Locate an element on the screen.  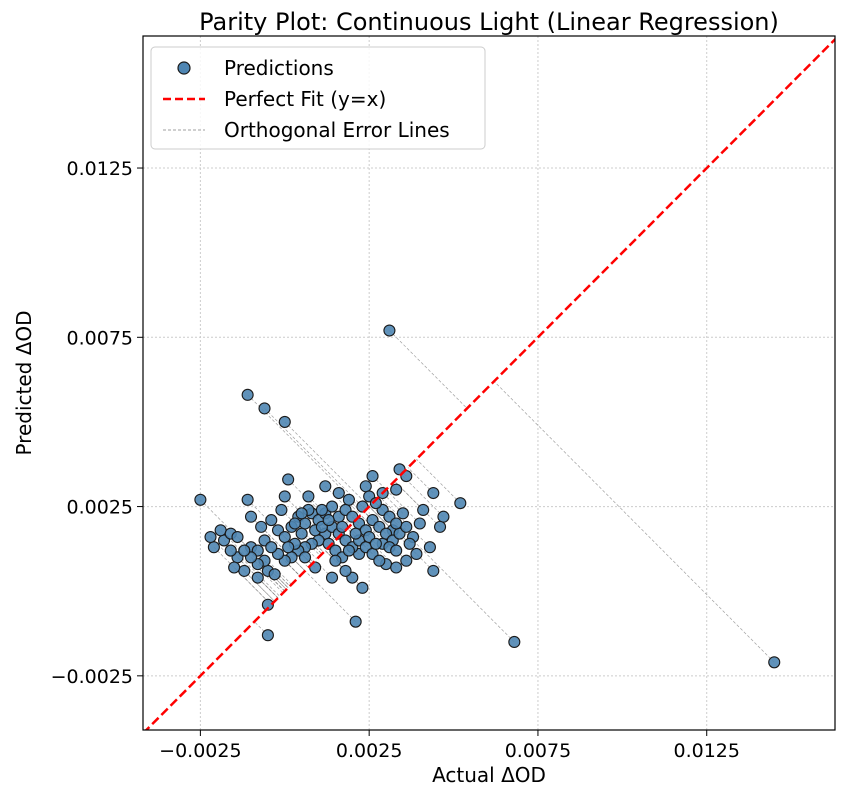
y-tick-label: −0.0025 is located at coordinates (92, 677).